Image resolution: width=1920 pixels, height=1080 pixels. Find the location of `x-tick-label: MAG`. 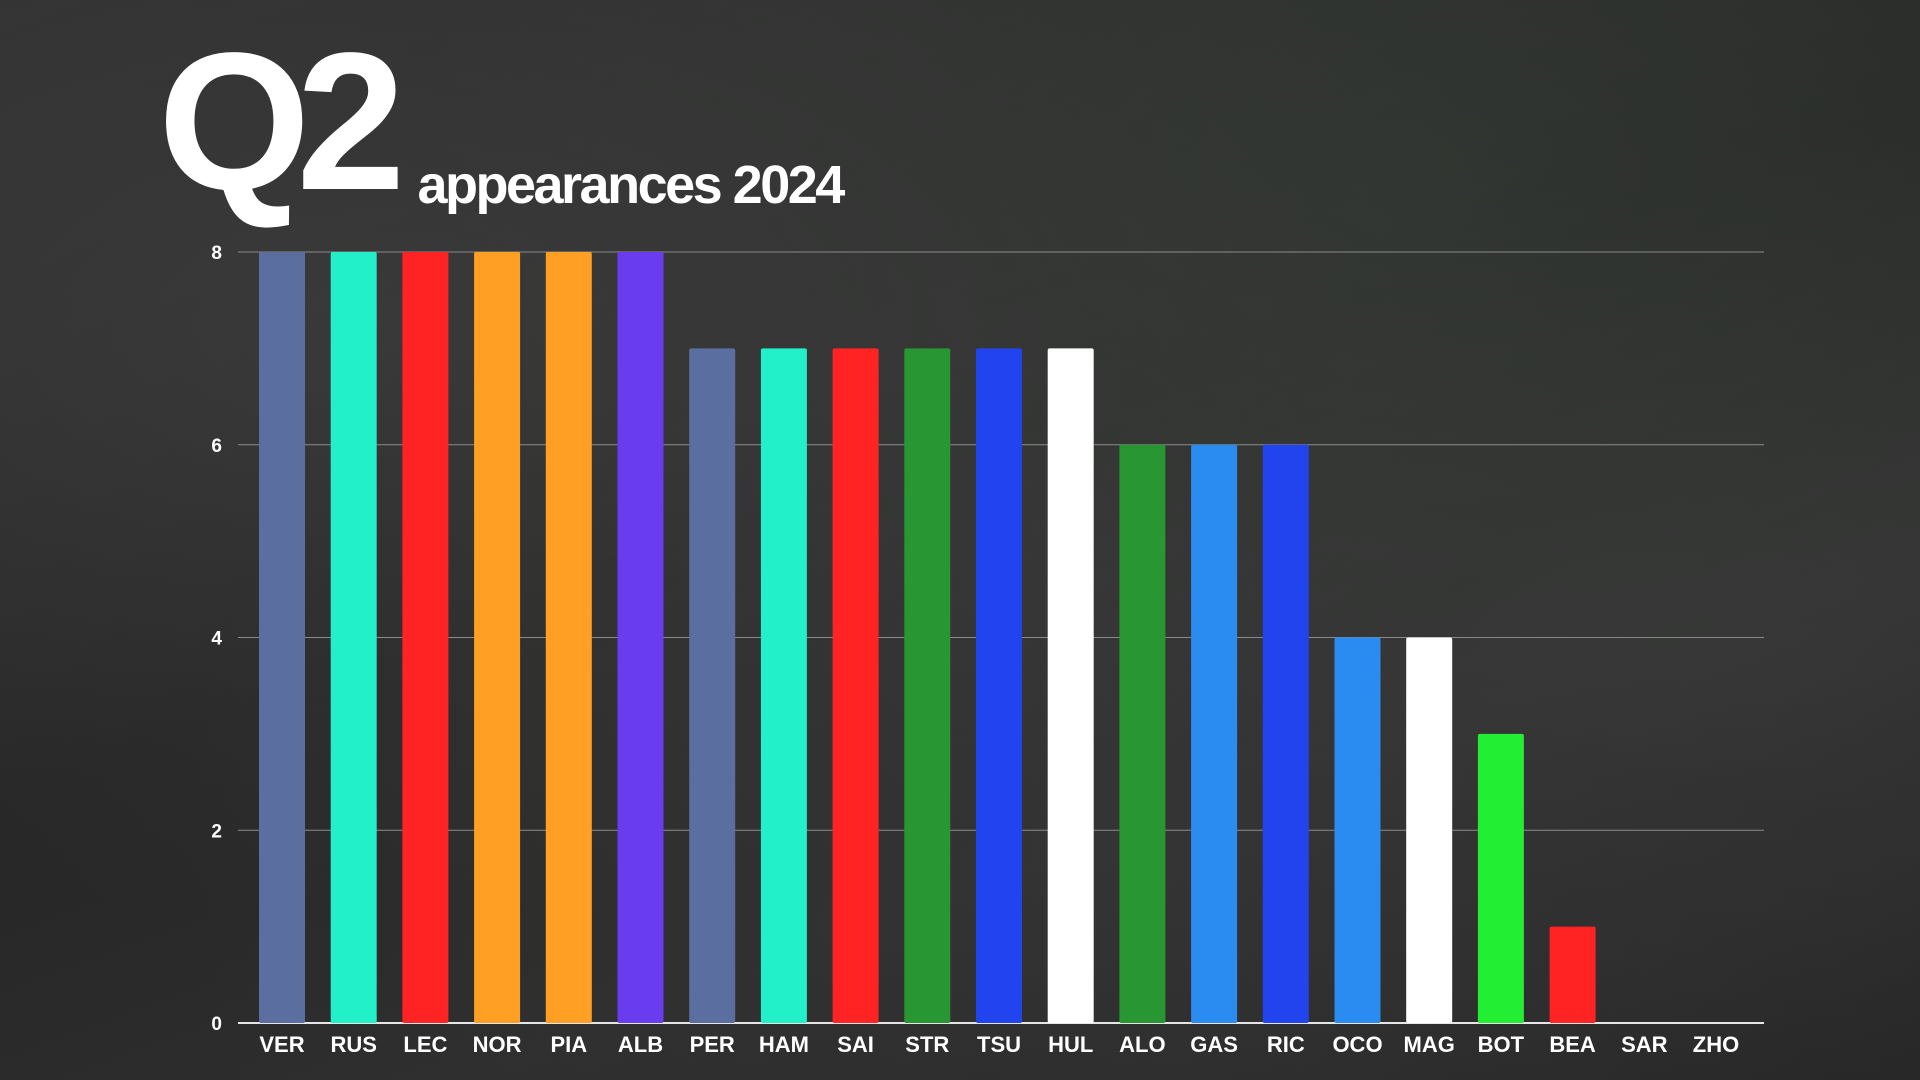

x-tick-label: MAG is located at coordinates (1429, 1044).